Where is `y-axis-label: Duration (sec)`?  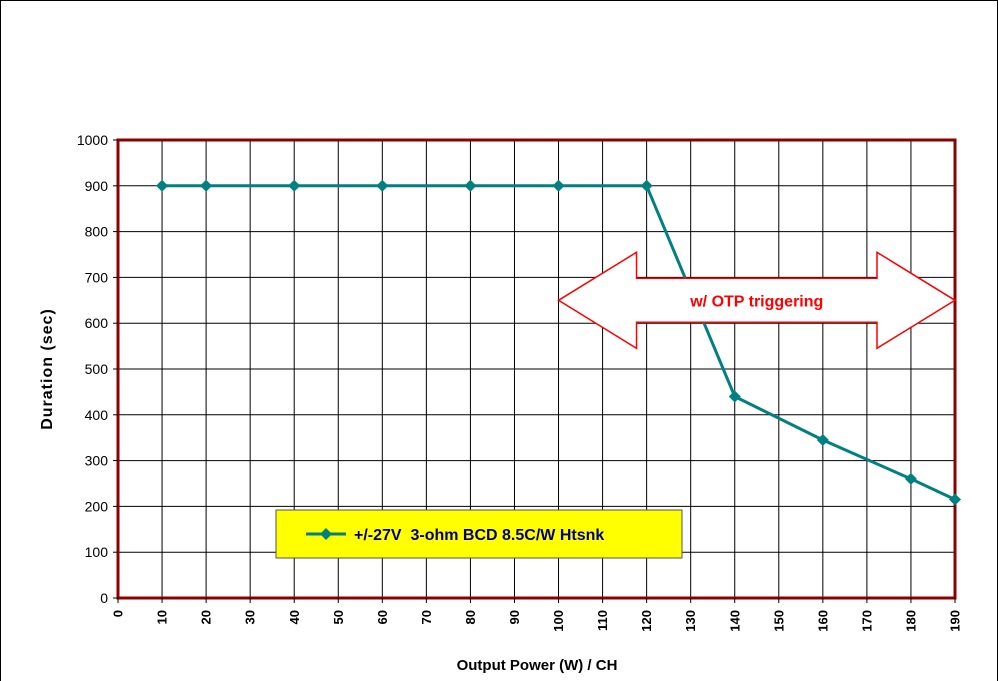
y-axis-label: Duration (sec) is located at coordinates (47, 369).